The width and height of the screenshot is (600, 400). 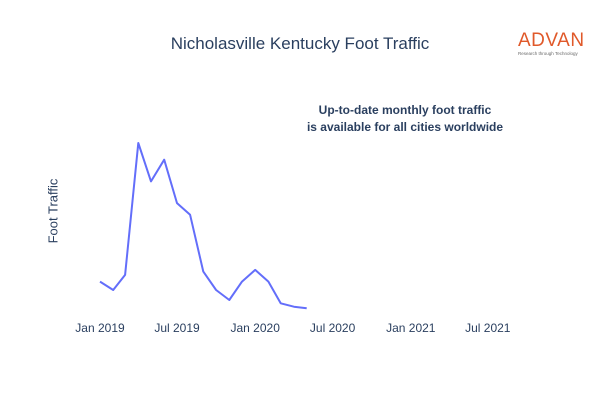 What do you see at coordinates (405, 110) in the screenshot?
I see `annotation-line-1: Up-to-date monthly foot traffic` at bounding box center [405, 110].